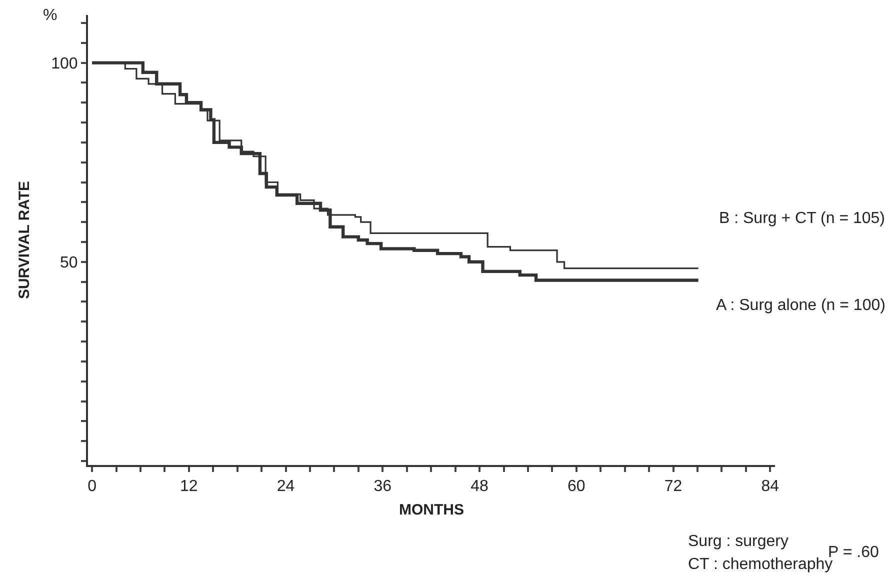  I want to click on series-label: A : Surg alone (n = 100), so click(801, 305).